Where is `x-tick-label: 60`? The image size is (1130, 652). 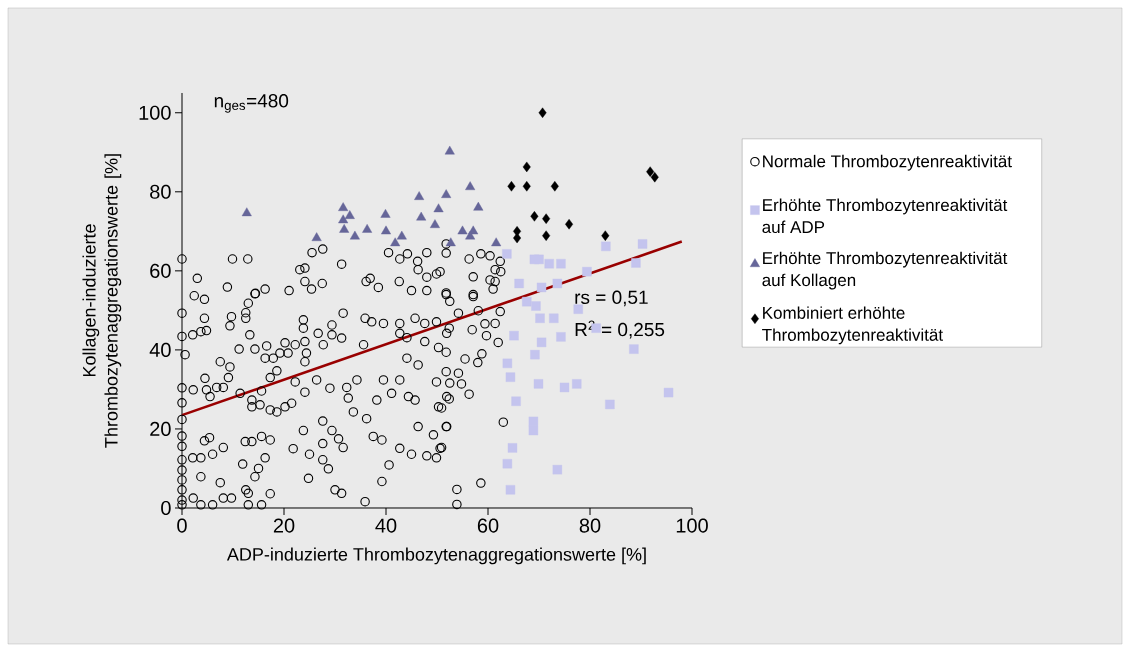 x-tick-label: 60 is located at coordinates (488, 525).